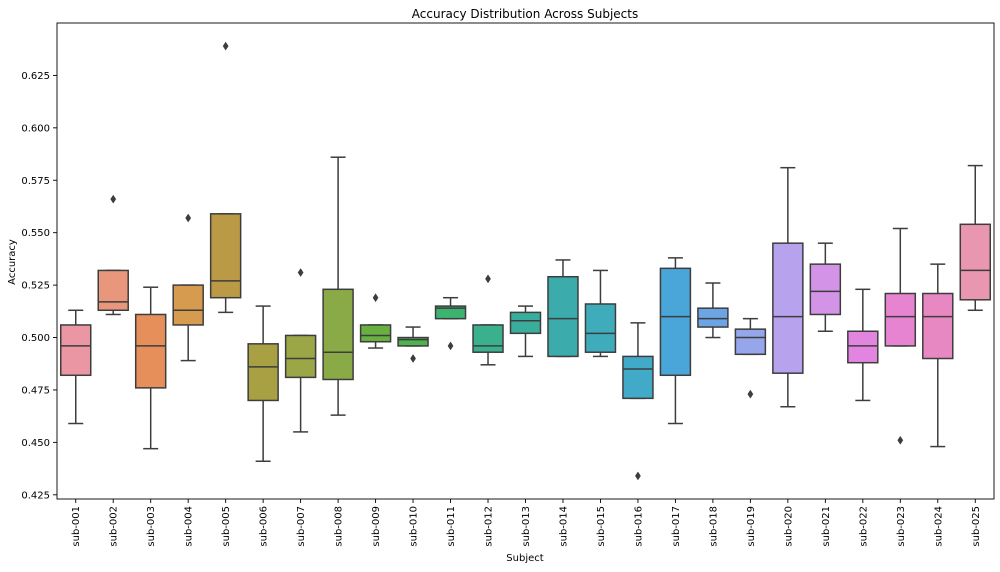  I want to click on x-tick-label: sub-002, so click(114, 526).